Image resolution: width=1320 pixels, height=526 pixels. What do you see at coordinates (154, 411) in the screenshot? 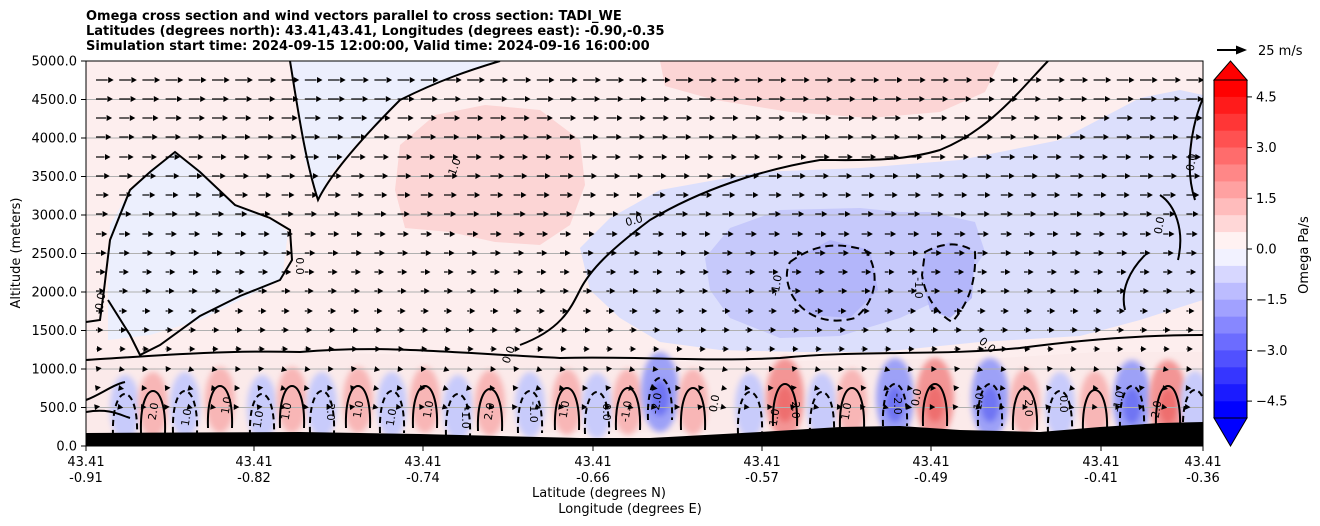
I see `contour-label: 2.0` at bounding box center [154, 411].